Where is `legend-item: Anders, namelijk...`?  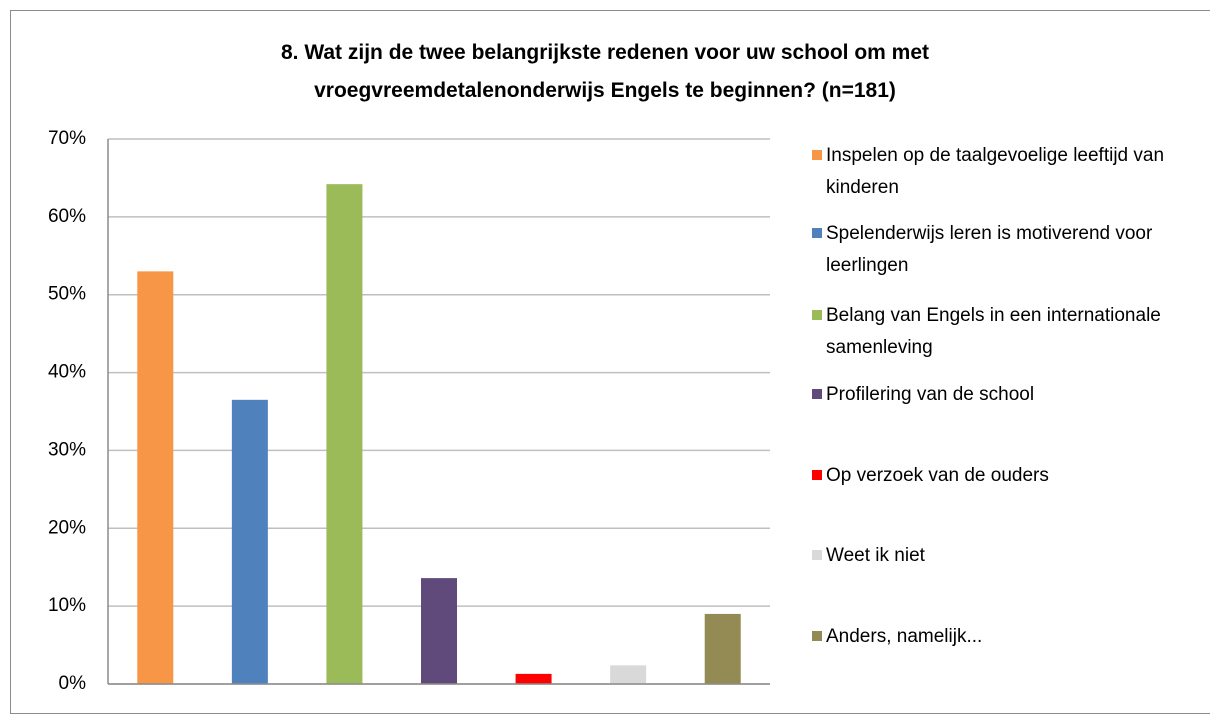 legend-item: Anders, namelijk... is located at coordinates (1011, 637).